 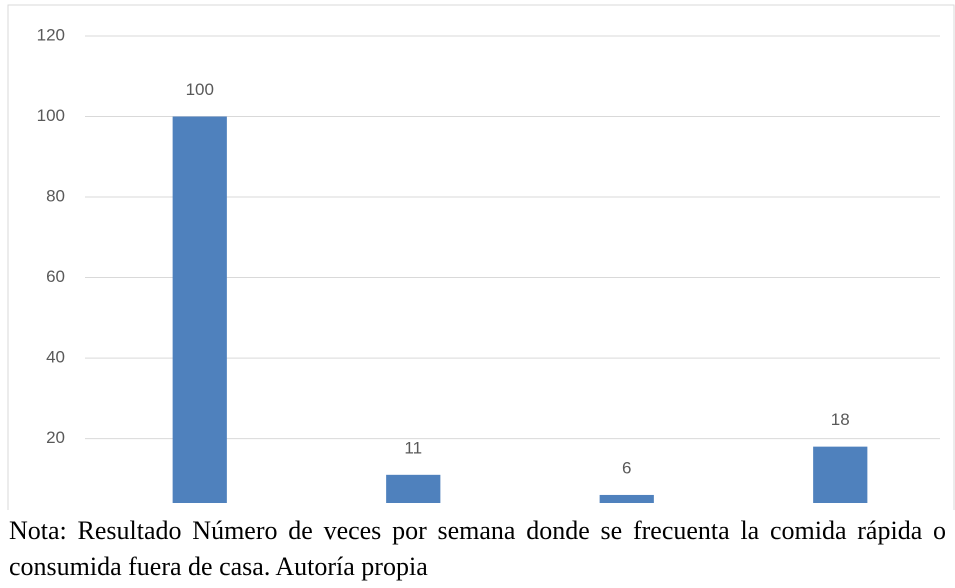 What do you see at coordinates (413, 447) in the screenshot?
I see `data-label: 11` at bounding box center [413, 447].